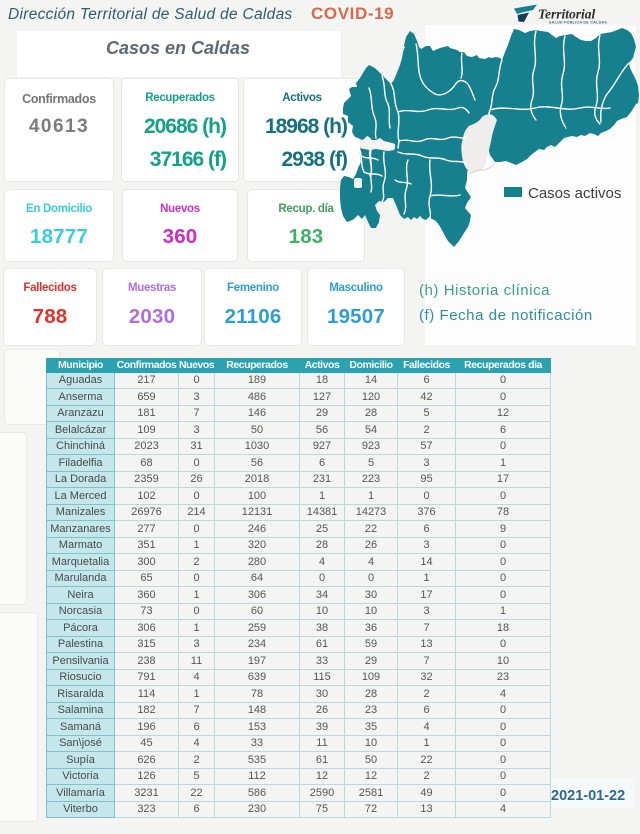 This screenshot has width=640, height=834. Describe the element at coordinates (574, 193) in the screenshot. I see `svg-text: Casos activos` at that location.